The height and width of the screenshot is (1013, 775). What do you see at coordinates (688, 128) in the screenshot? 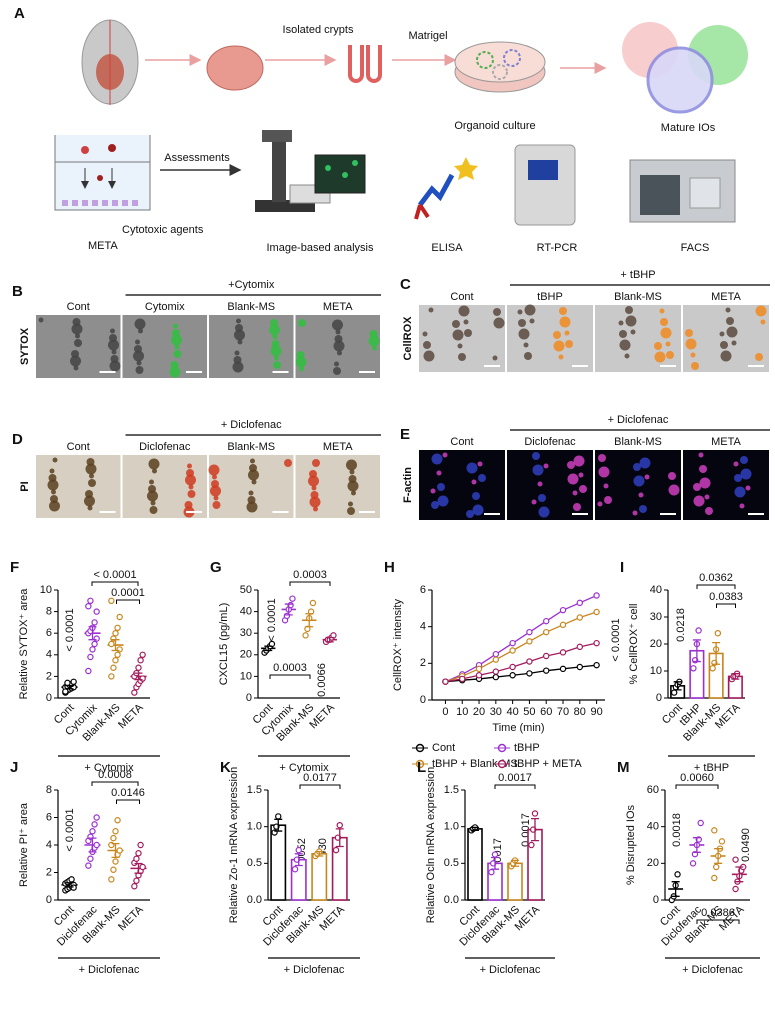
I see `schematic-label: Mature IOs` at bounding box center [688, 128].